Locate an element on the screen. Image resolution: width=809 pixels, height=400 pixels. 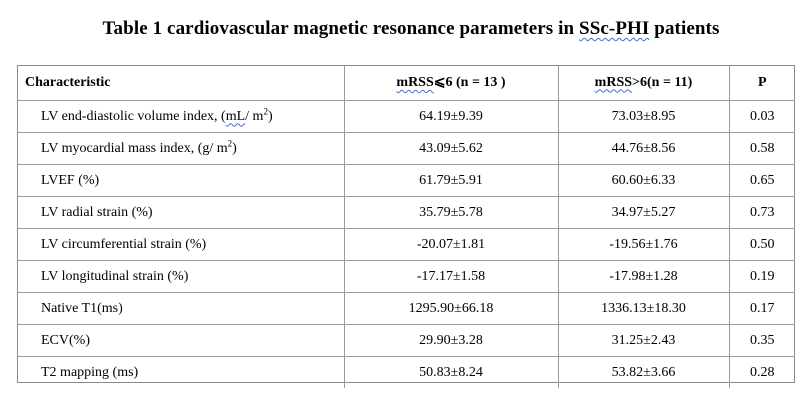
header-characteristic: Characteristic is located at coordinates (68, 82).